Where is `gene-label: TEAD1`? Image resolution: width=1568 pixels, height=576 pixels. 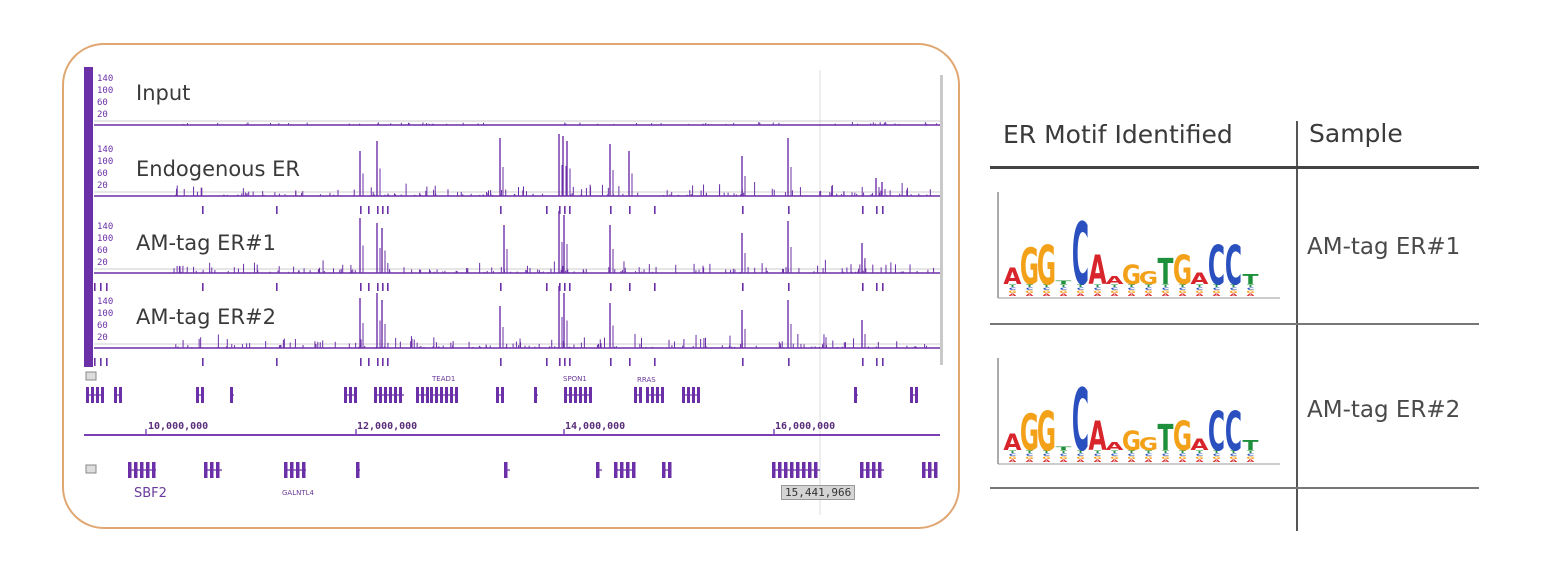
gene-label: TEAD1 is located at coordinates (444, 379).